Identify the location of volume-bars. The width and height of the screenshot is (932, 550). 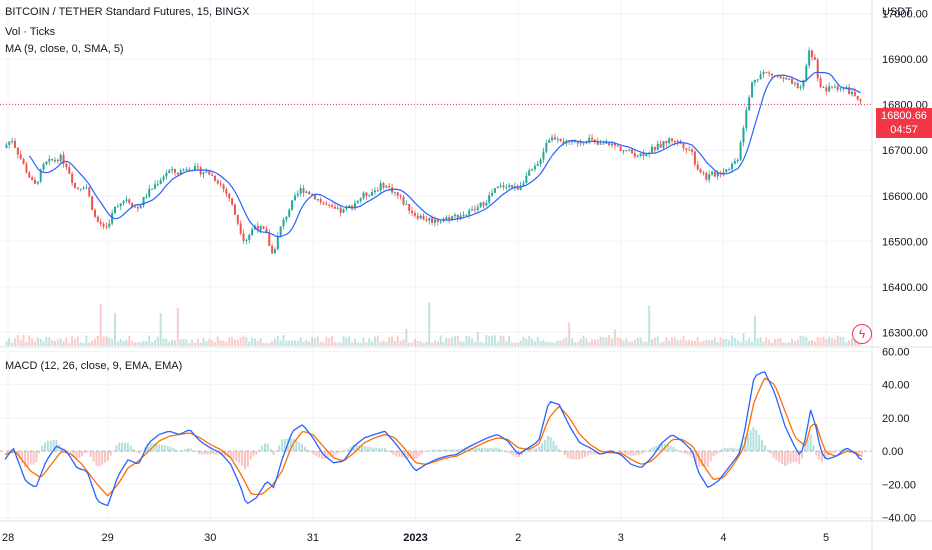
(433, 324).